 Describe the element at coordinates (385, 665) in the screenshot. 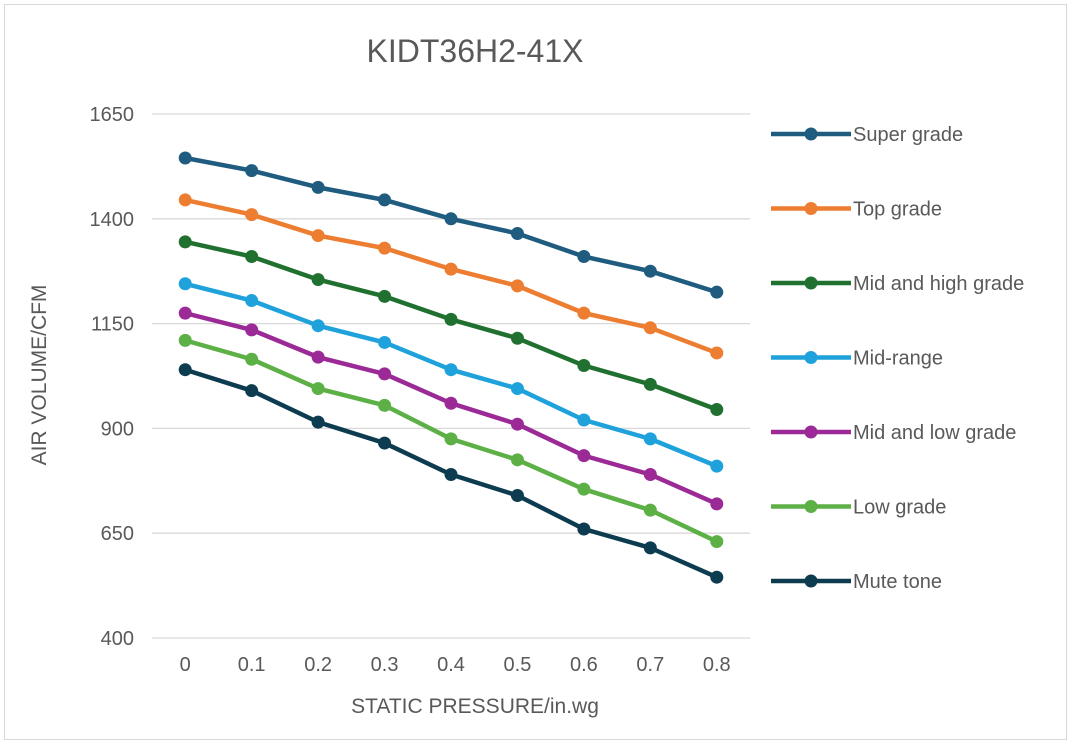

I see `x-tick-label: 0.3` at that location.